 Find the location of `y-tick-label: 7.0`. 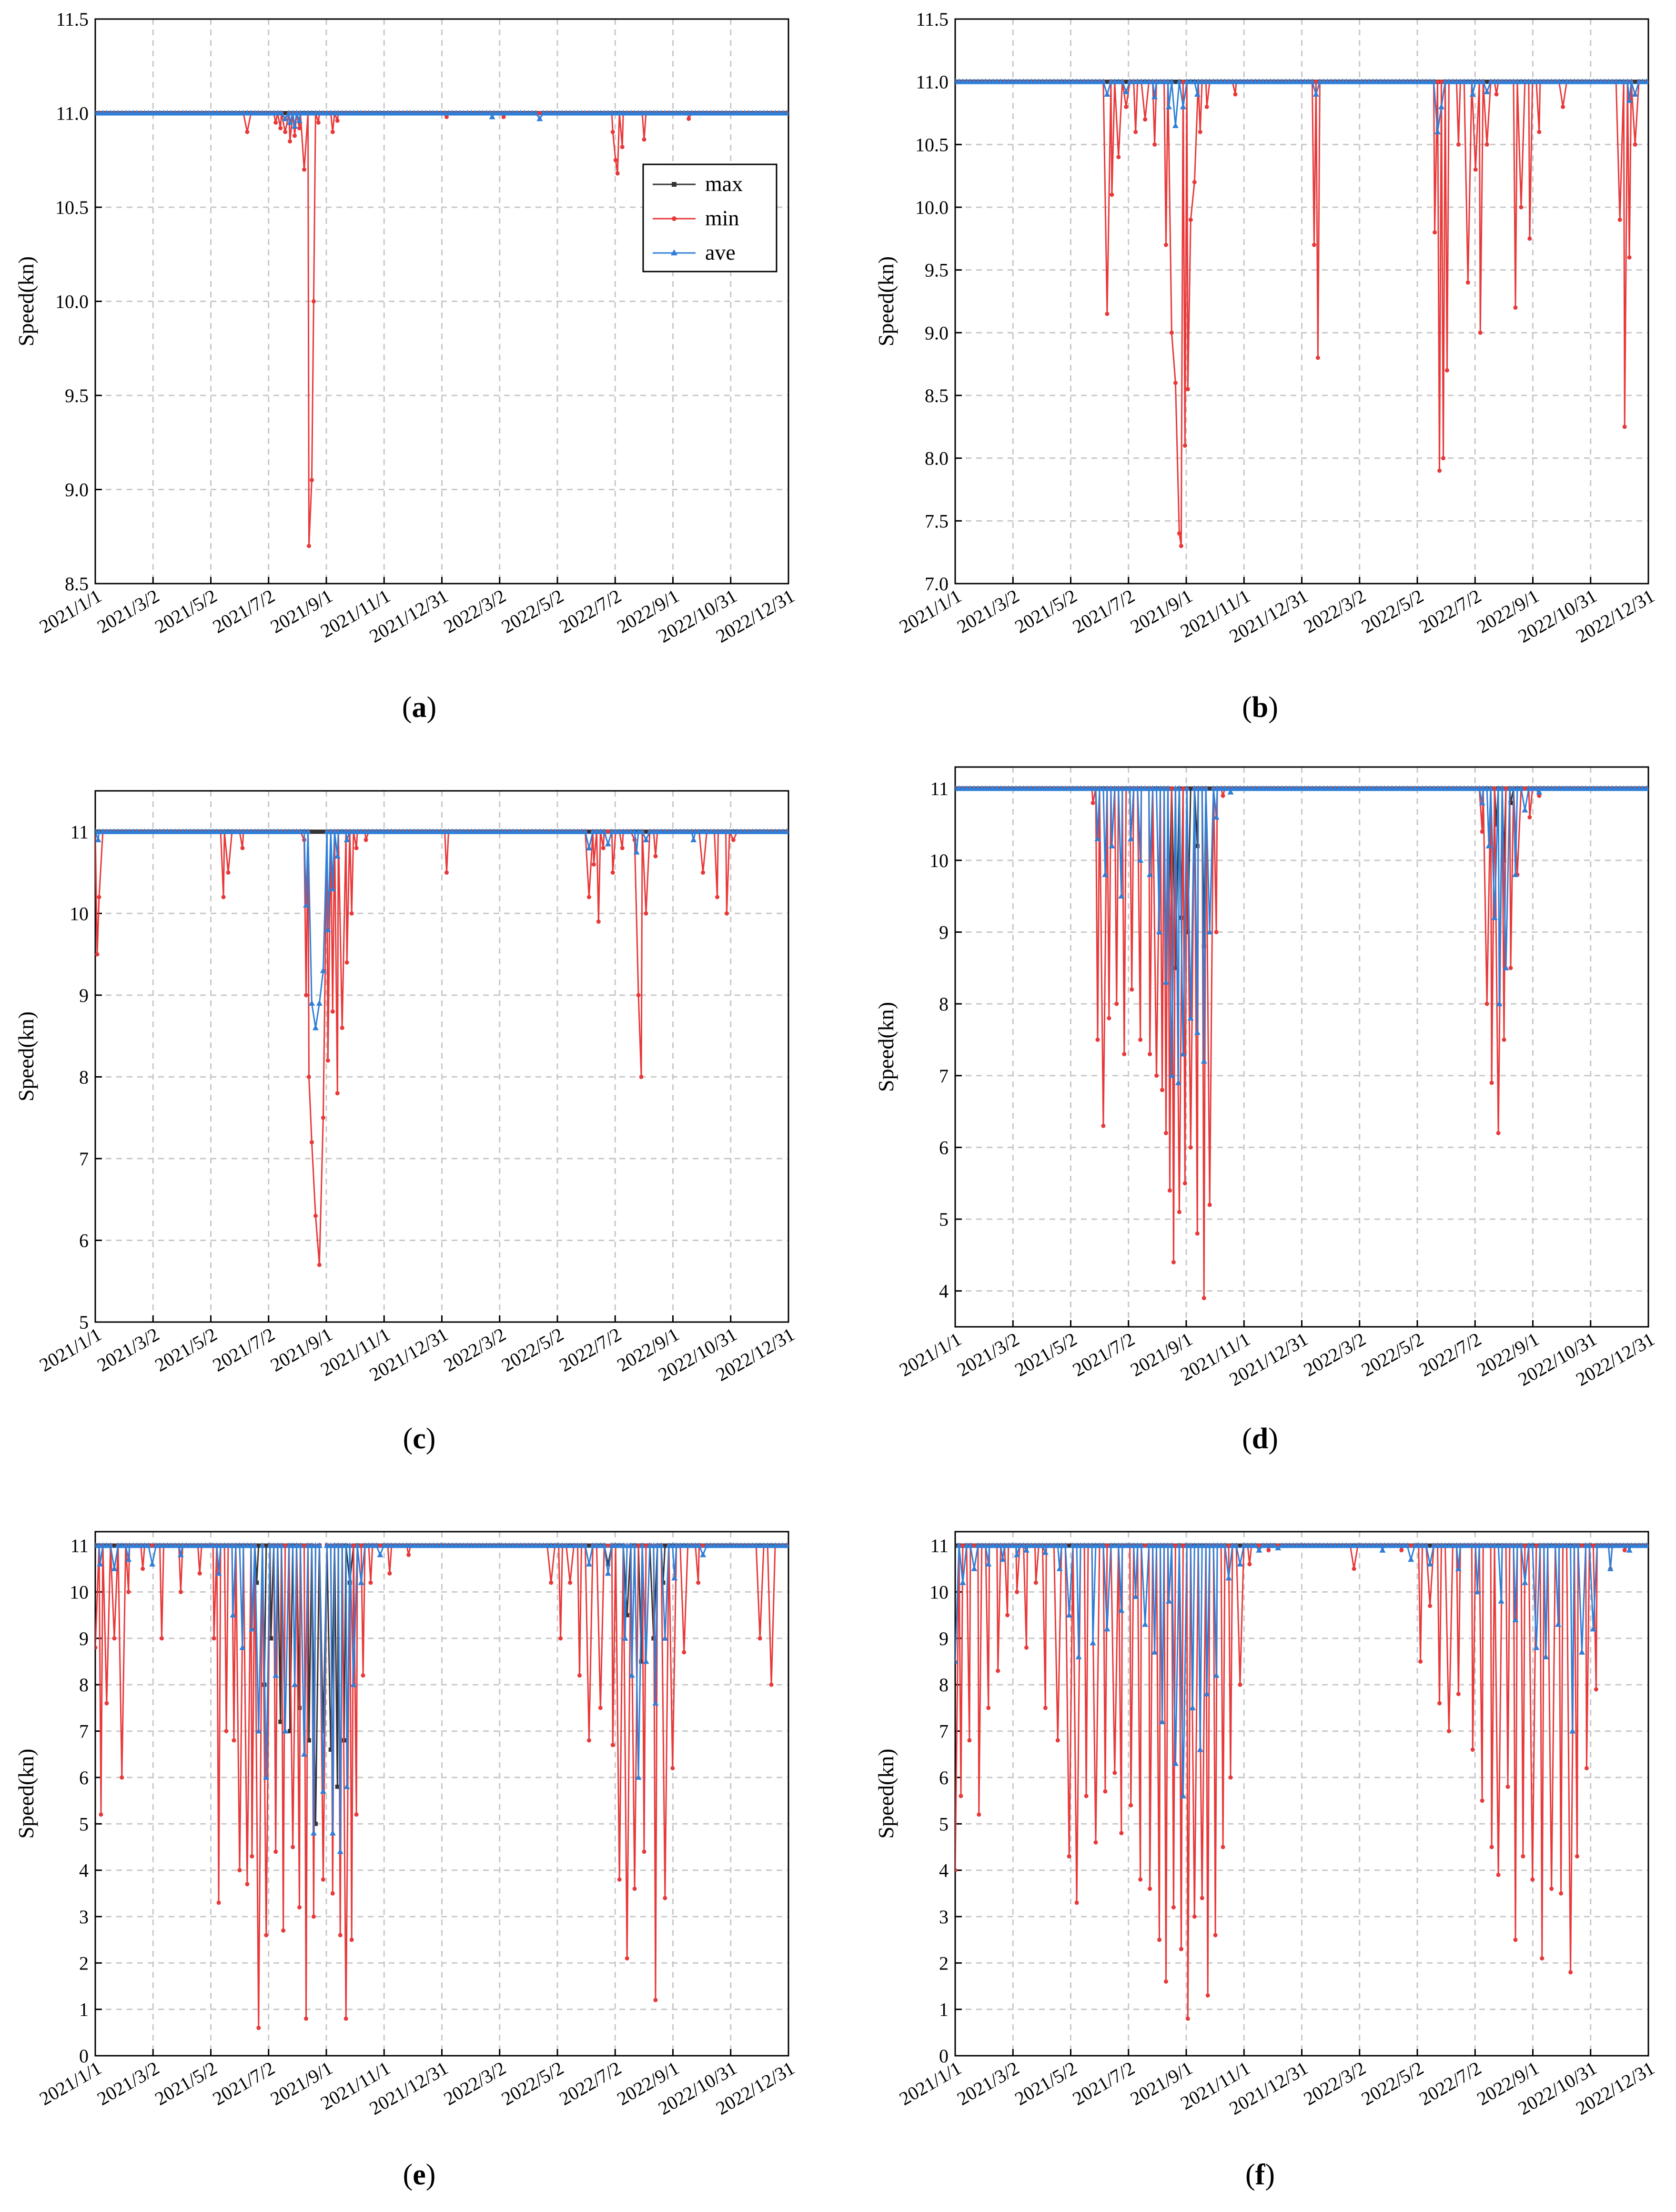

y-tick-label: 7.0 is located at coordinates (937, 584).